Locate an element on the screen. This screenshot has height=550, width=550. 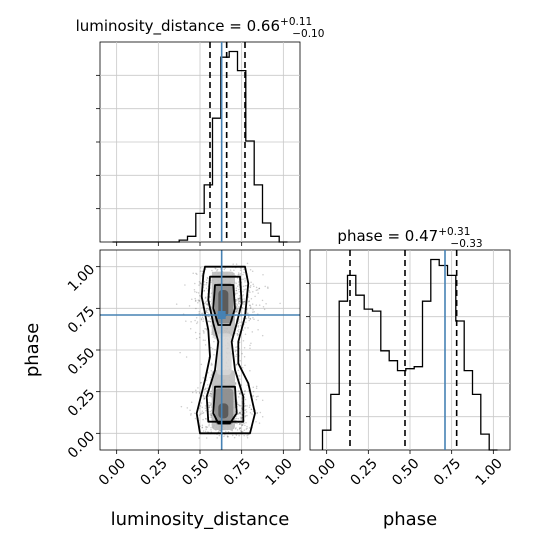
x-tick-label-2: 0.50 is located at coordinates (195, 472).